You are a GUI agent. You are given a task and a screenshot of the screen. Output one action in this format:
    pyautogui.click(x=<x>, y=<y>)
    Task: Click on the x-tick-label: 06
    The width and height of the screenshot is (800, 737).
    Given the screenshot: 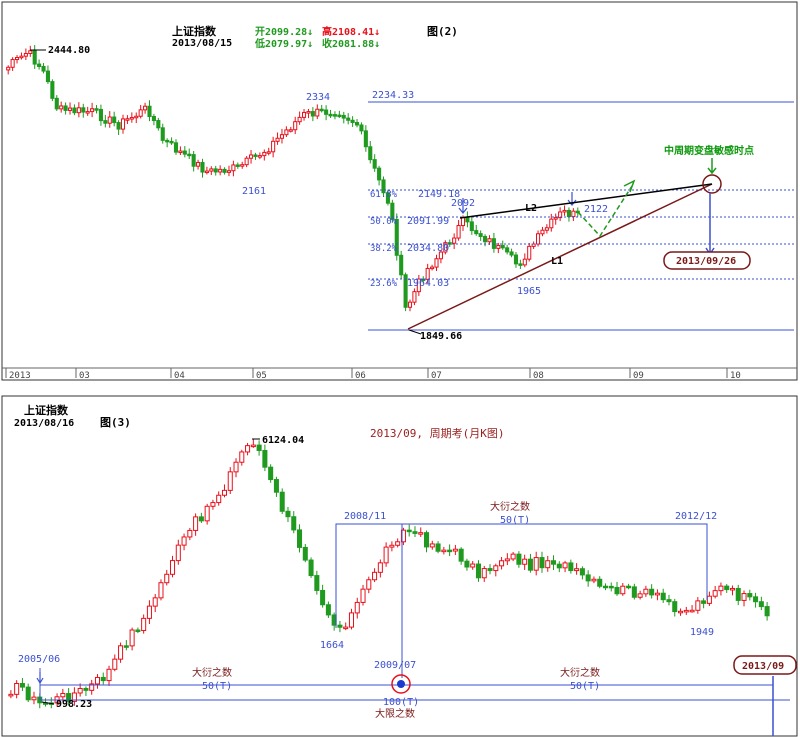 What is the action you would take?
    pyautogui.click(x=360, y=376)
    